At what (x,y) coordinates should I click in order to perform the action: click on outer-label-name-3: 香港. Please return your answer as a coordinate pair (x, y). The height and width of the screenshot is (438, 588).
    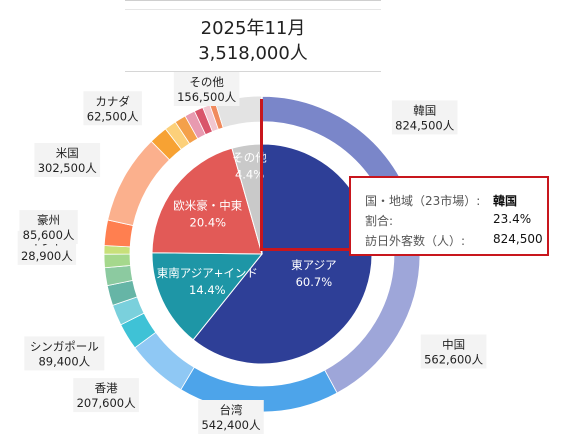
    Looking at the image, I should click on (106, 388).